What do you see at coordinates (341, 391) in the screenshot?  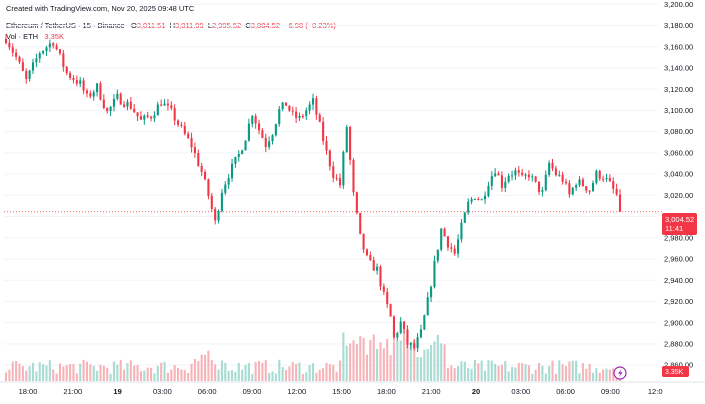 I see `time-tick-label: 15:00` at bounding box center [341, 391].